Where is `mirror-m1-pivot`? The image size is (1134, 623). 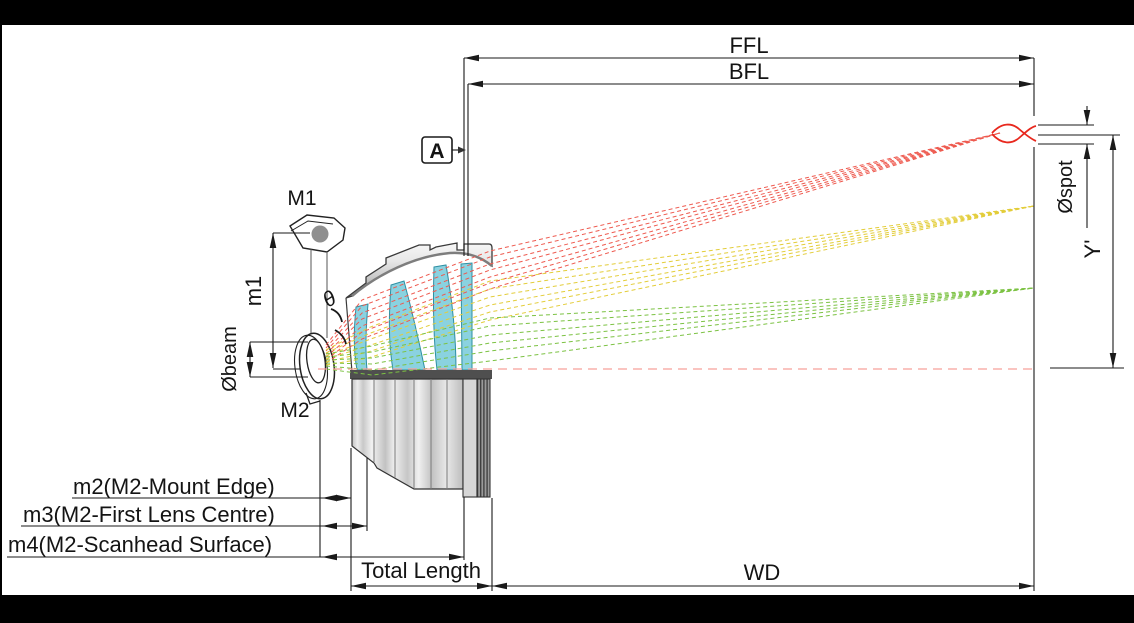 mirror-m1-pivot is located at coordinates (320, 234).